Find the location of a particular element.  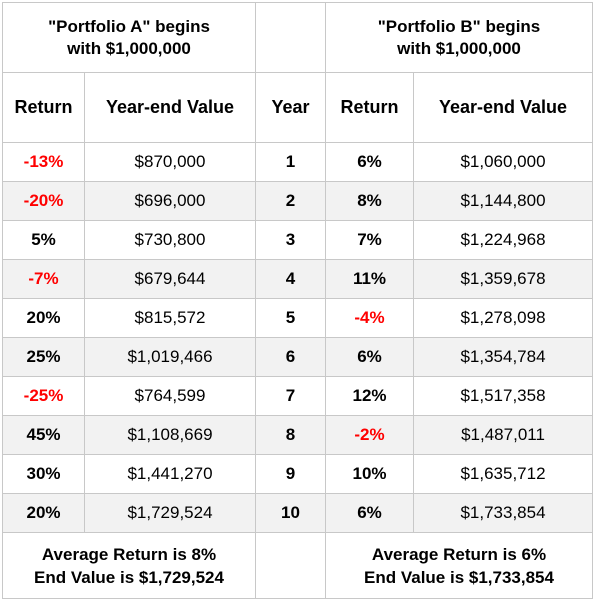

portfolio-a-average-return: Average Return is 8% is located at coordinates (129, 554).